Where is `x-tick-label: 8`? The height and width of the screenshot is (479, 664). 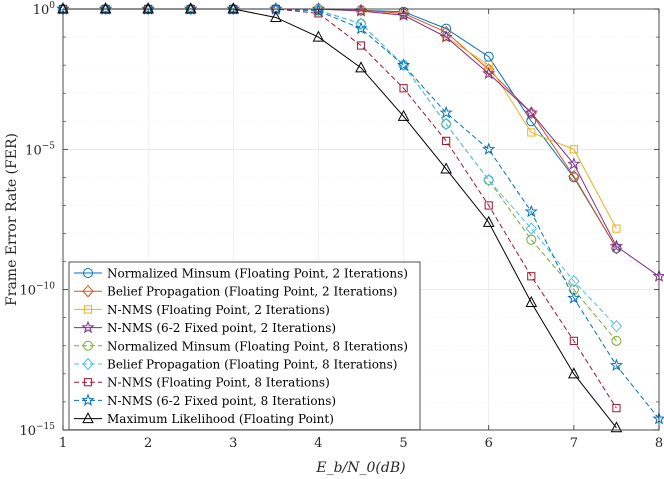
x-tick-label: 8 is located at coordinates (659, 443).